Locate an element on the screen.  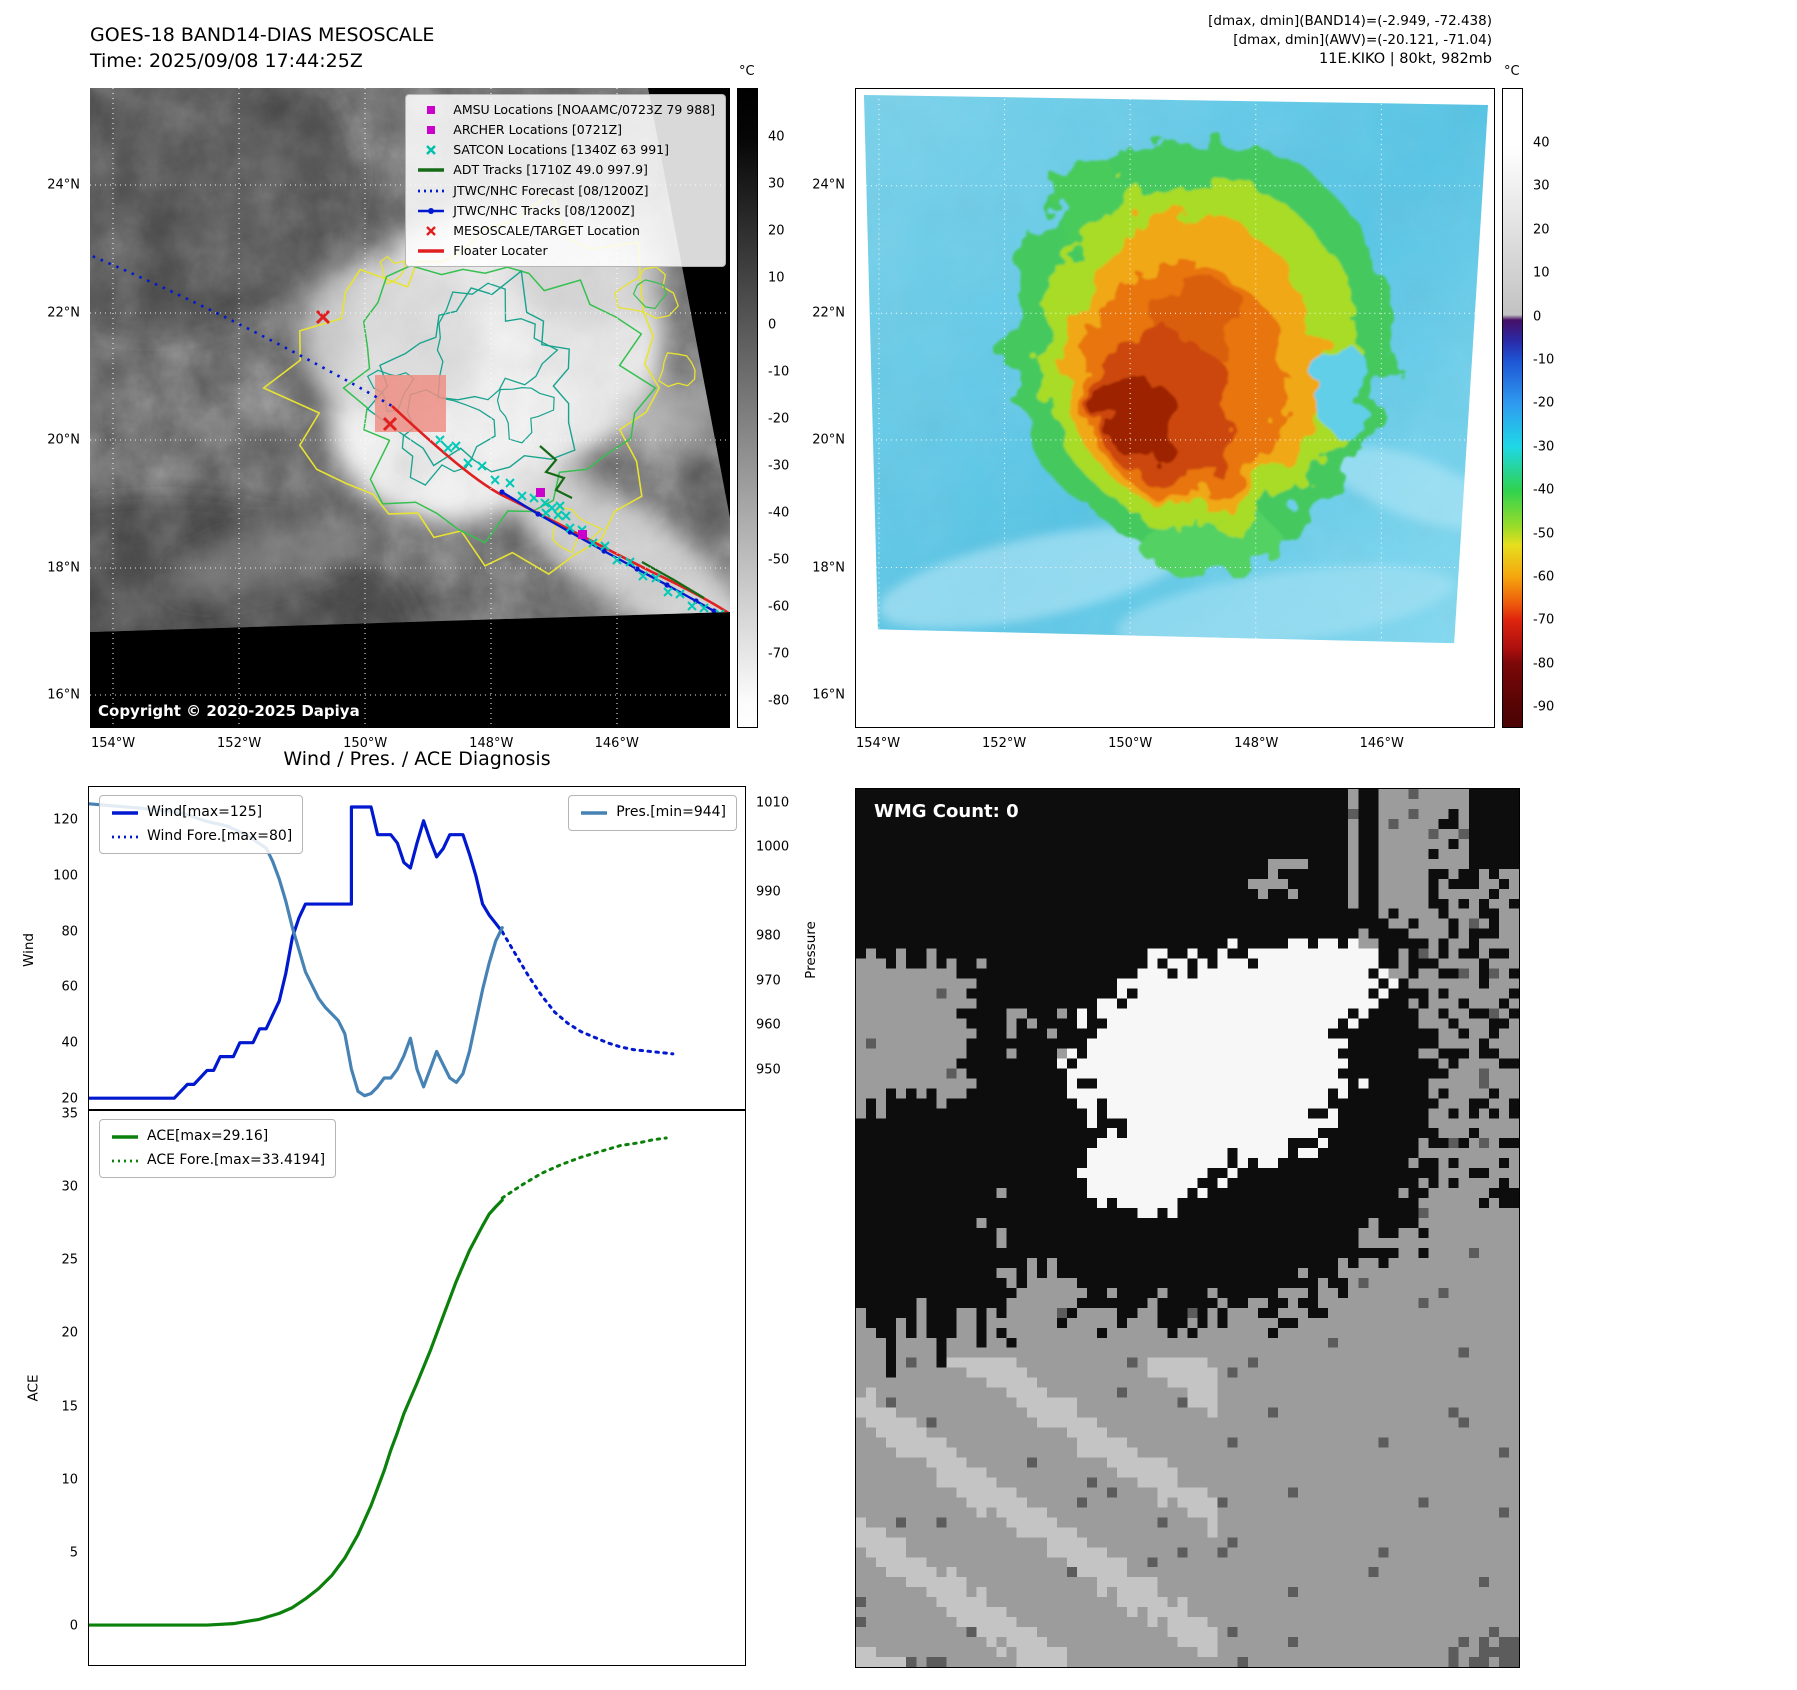
awv-lat-axis: 24°N 22°N 20°N 18°N 16°N is located at coordinates (827, 408).